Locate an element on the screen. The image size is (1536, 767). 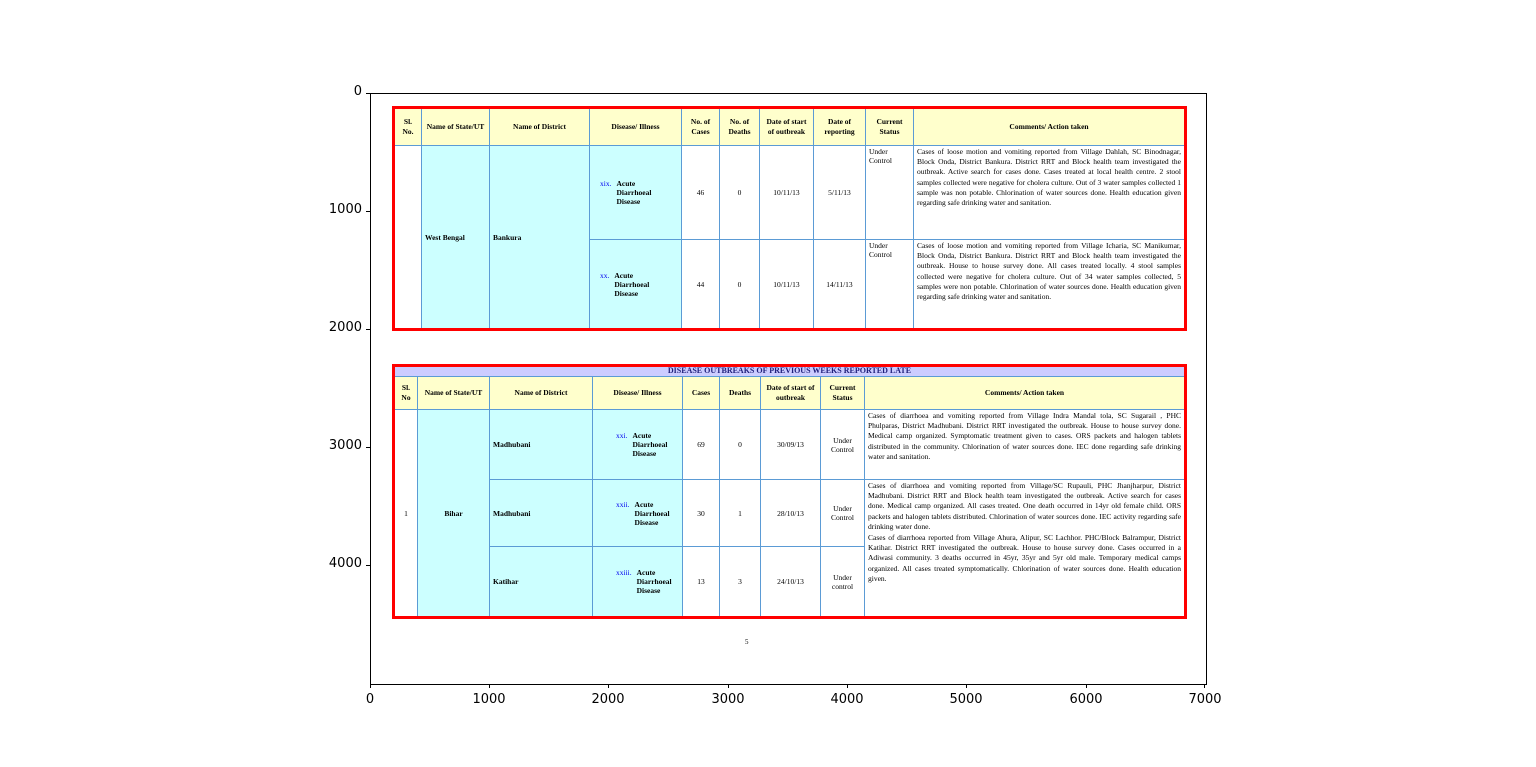
t2-header-deaths: Deaths is located at coordinates (740, 393).